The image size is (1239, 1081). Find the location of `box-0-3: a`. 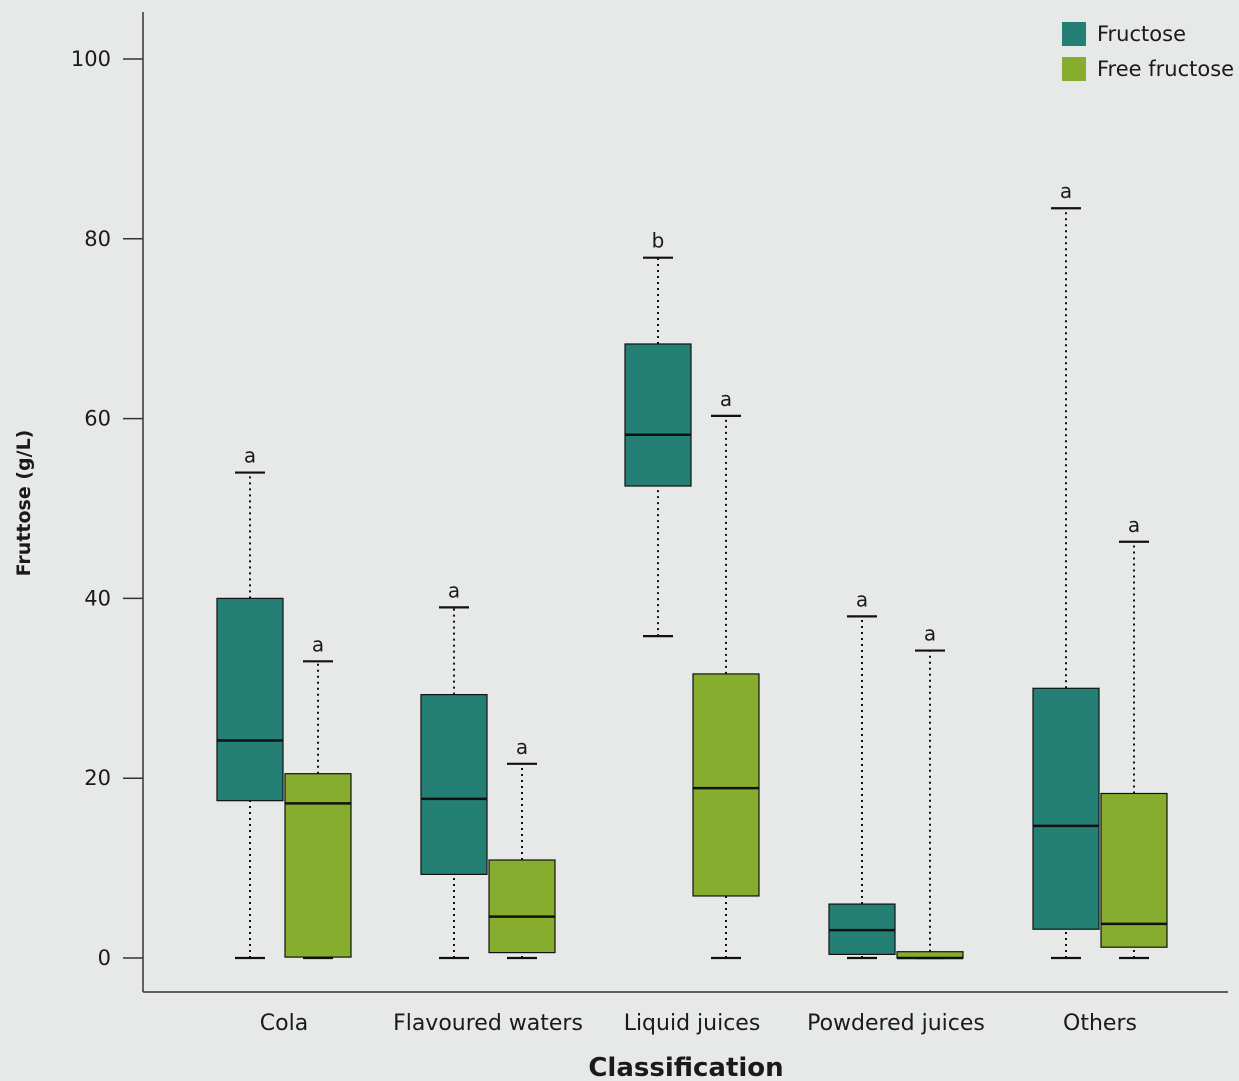

box-0-3: a is located at coordinates (862, 773).